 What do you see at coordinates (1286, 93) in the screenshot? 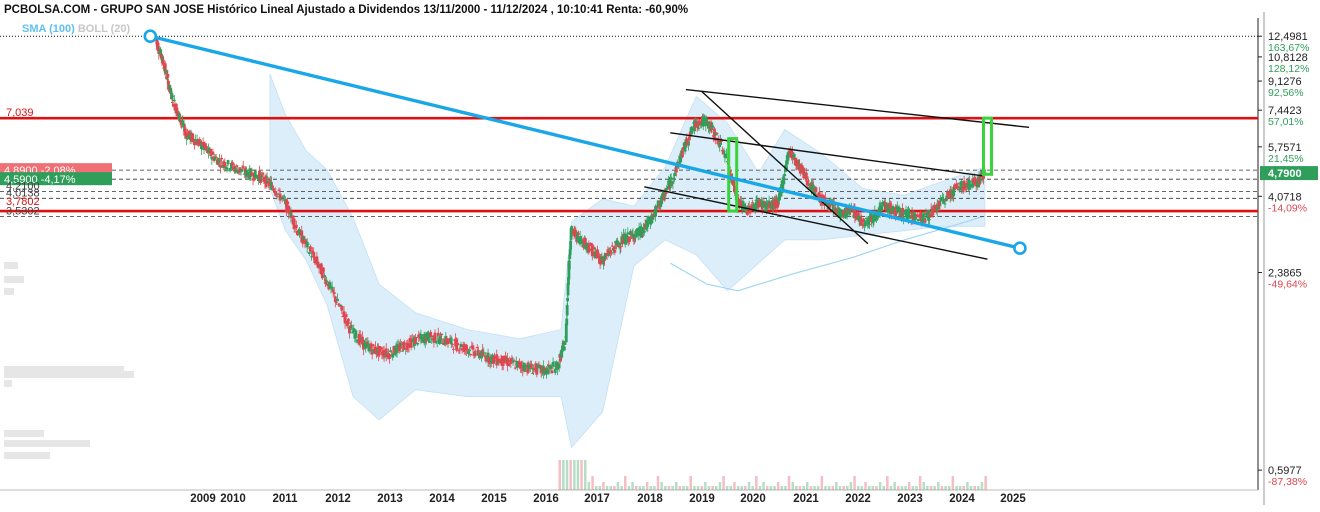
I see `y-tick-pct: 92,56%` at bounding box center [1286, 93].